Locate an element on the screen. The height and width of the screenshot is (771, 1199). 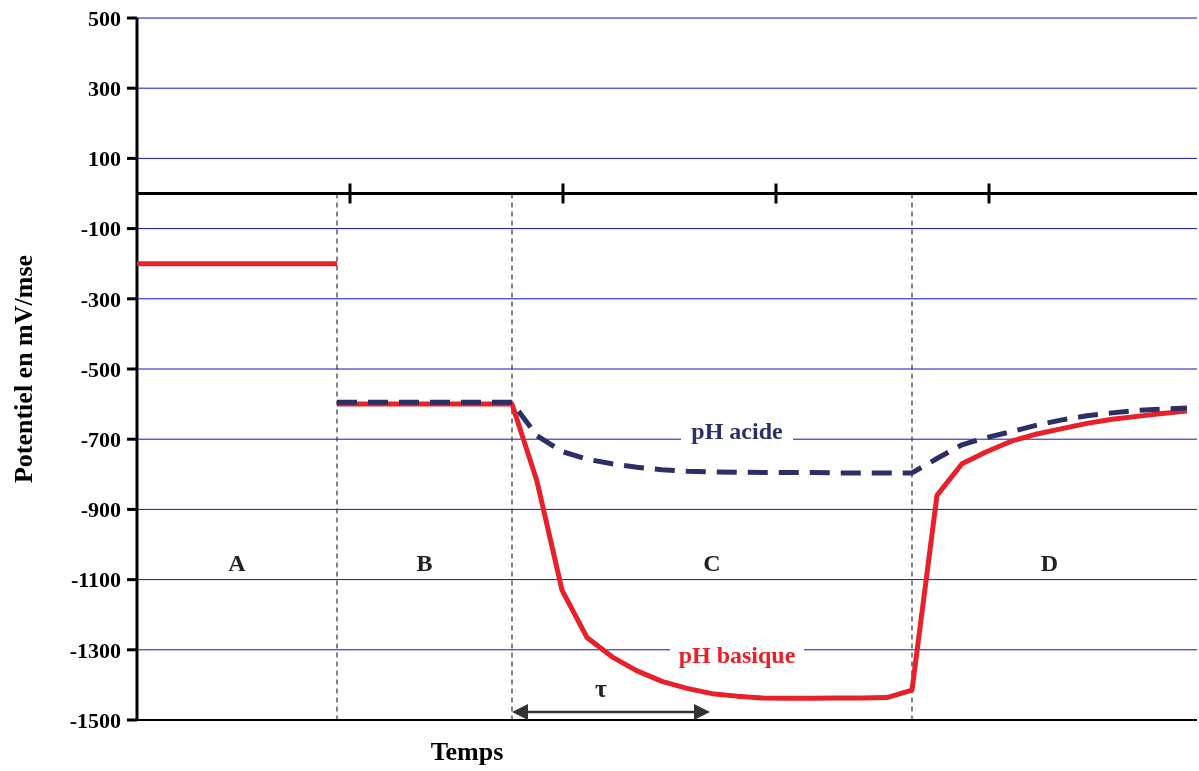
annotation: B is located at coordinates (424, 563).